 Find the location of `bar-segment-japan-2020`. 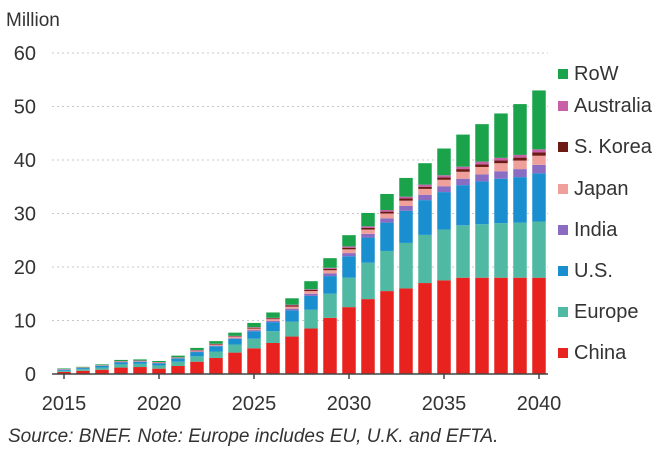

bar-segment-japan-2020 is located at coordinates (159, 363).